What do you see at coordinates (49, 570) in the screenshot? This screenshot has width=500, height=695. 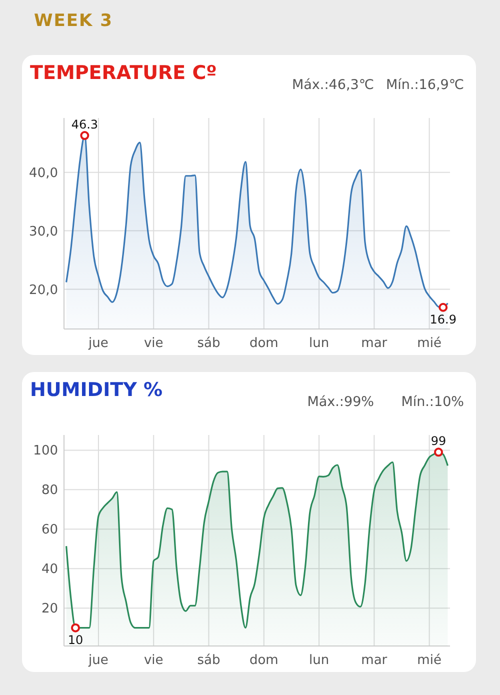 I see `y-tick-label: 40` at bounding box center [49, 570].